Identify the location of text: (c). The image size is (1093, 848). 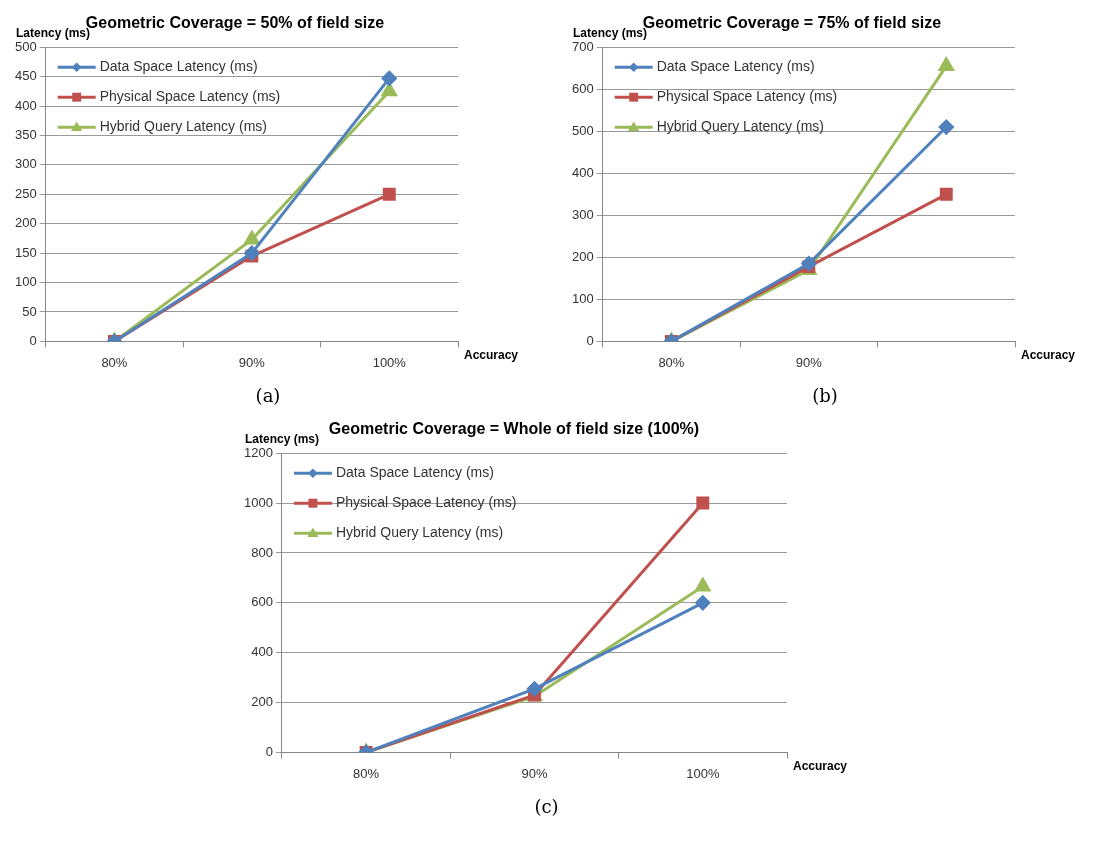
(546, 806).